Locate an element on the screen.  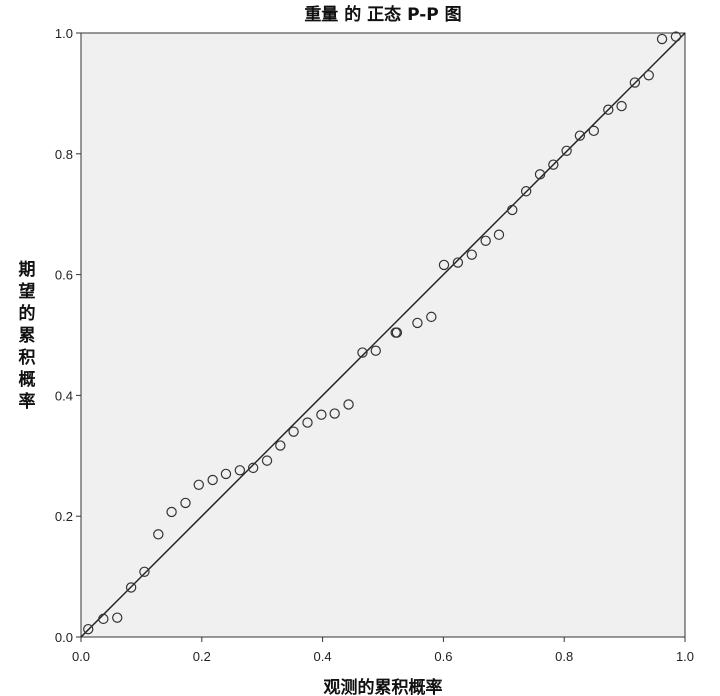
y-axis-label: 期望的累积概率 is located at coordinates (27, 336).